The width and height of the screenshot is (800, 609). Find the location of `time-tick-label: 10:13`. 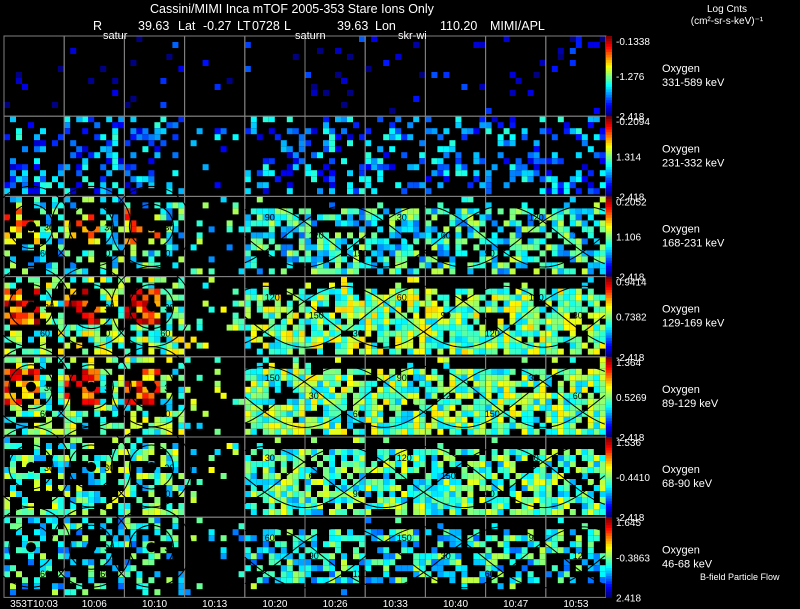

time-tick-label: 10:13 is located at coordinates (214, 604).